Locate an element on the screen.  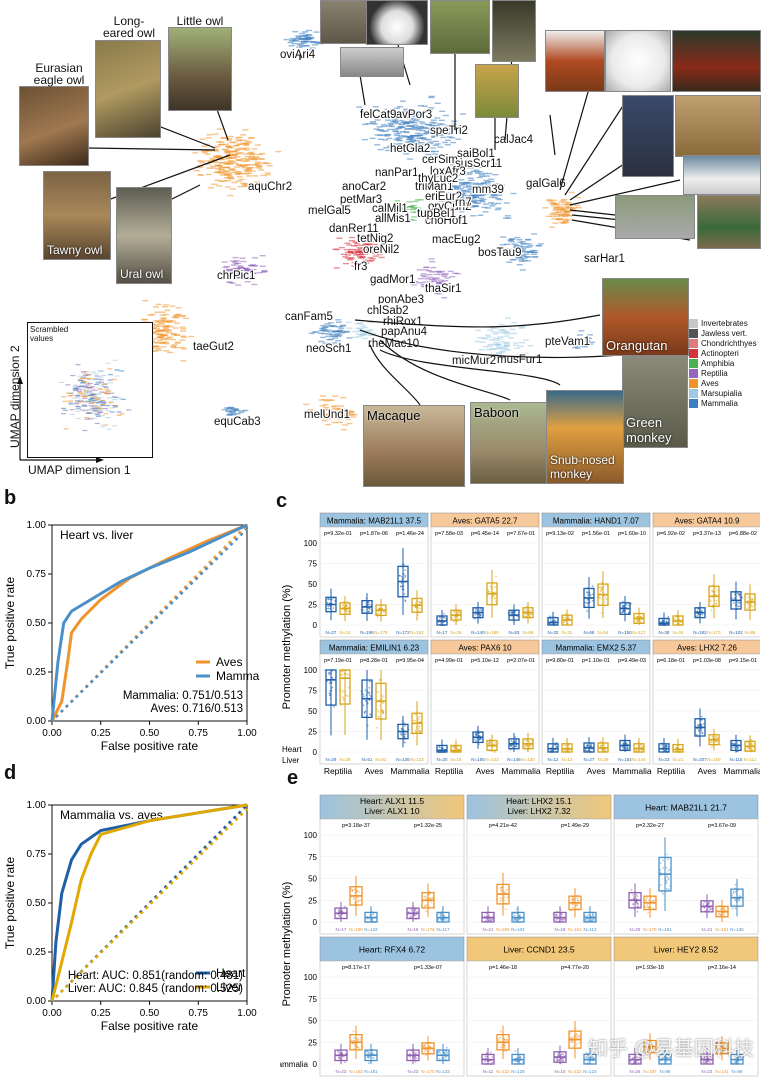
n-label: N=51 is located at coordinates (367, 759).